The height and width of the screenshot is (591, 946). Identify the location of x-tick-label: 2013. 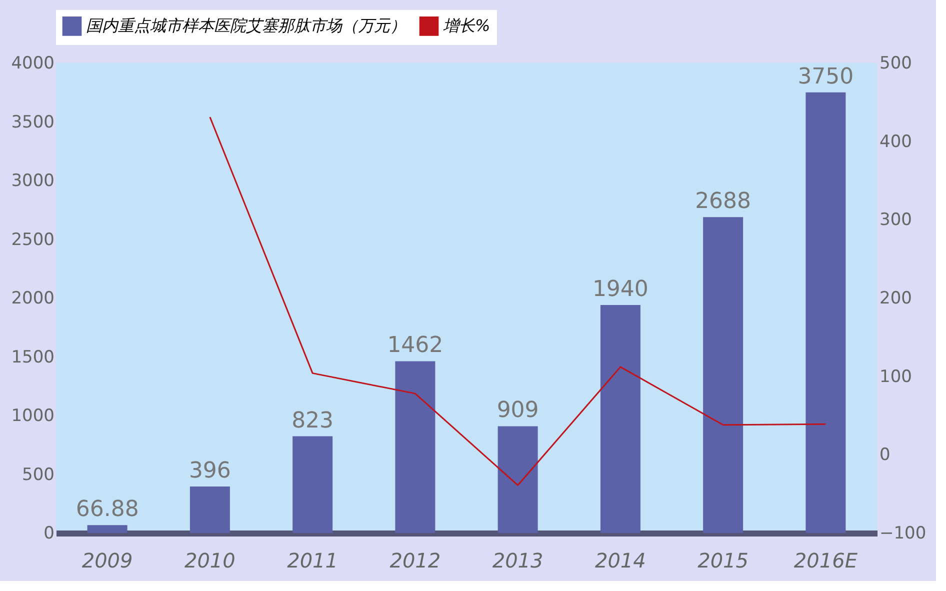
(518, 560).